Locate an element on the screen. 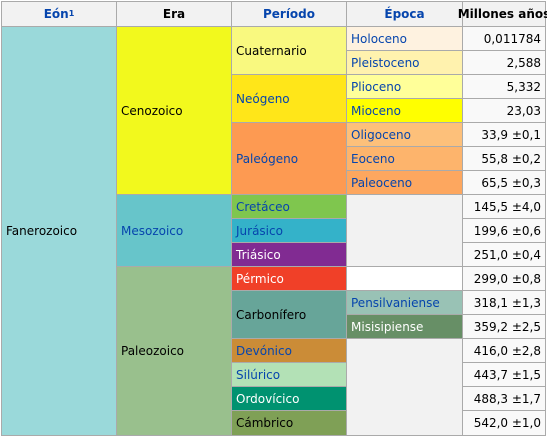  period-triasico: Triásico is located at coordinates (289, 254).